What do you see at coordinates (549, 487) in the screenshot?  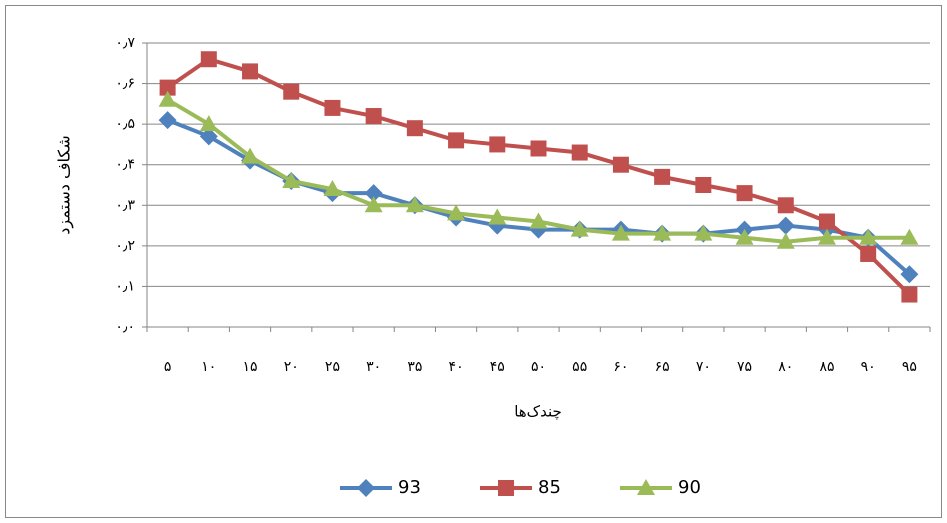 I see `legend-label: 85` at bounding box center [549, 487].